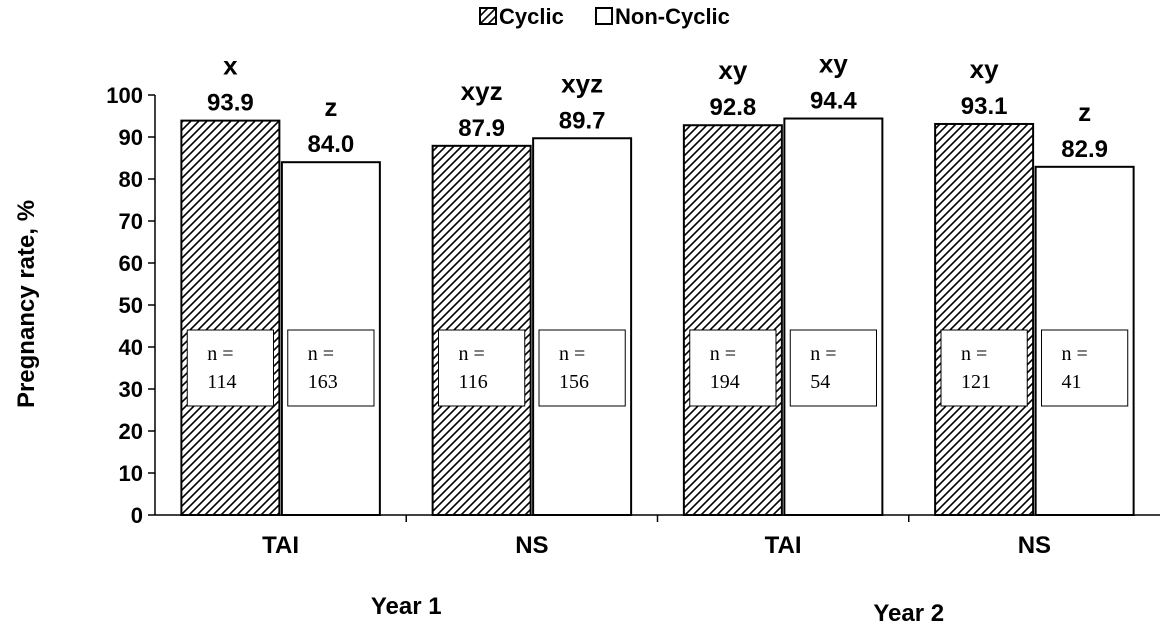  I want to click on data-label: 87.9, so click(481, 128).